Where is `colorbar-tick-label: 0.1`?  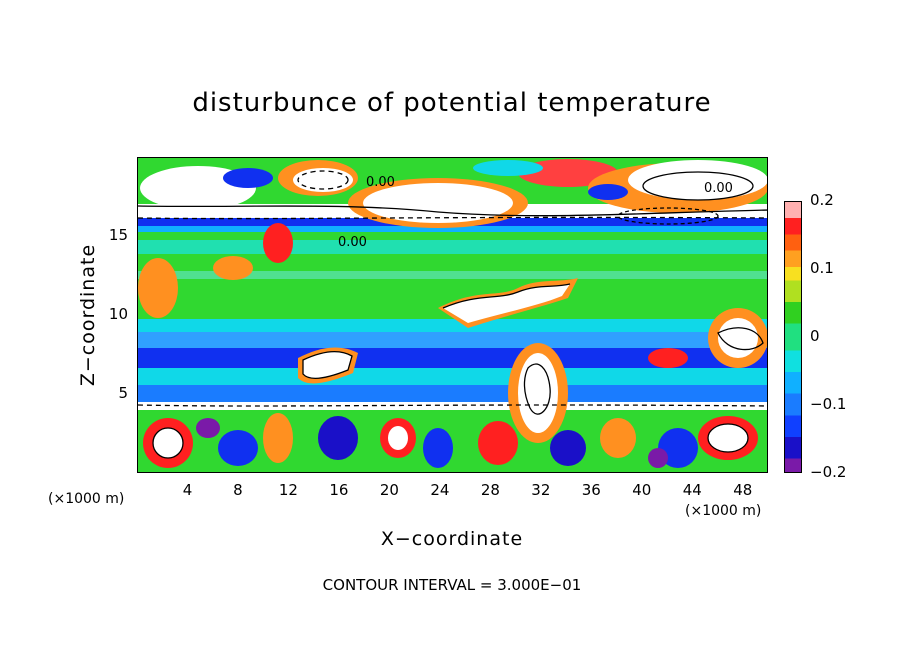
colorbar-tick-label: 0.1 is located at coordinates (822, 268).